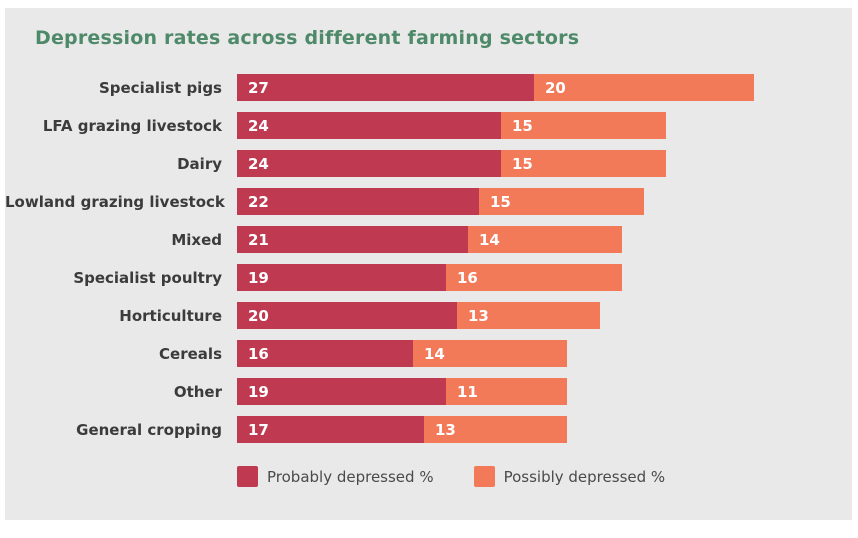 The image size is (858, 538). Describe the element at coordinates (484, 476) in the screenshot. I see `legend-swatch-possibly-depressed` at that location.